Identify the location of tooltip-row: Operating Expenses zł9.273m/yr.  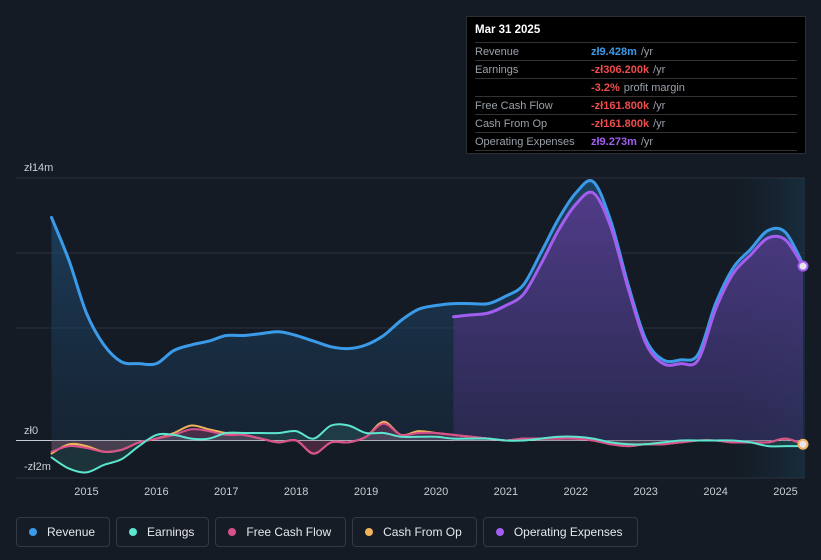
(636, 142).